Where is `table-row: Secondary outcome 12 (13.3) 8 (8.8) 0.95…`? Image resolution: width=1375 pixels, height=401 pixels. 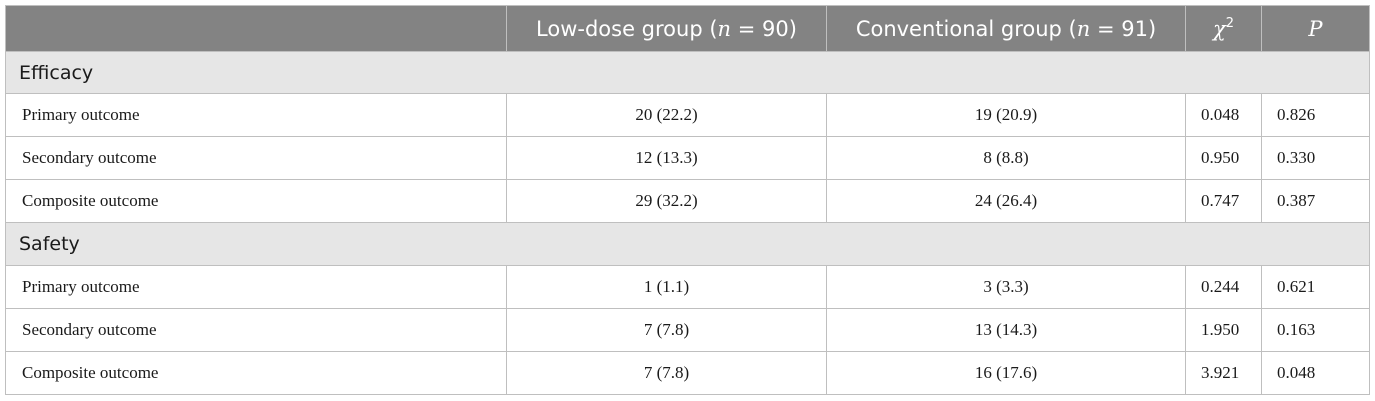
table-row: Secondary outcome 12 (13.3) 8 (8.8) 0.95… is located at coordinates (687, 158).